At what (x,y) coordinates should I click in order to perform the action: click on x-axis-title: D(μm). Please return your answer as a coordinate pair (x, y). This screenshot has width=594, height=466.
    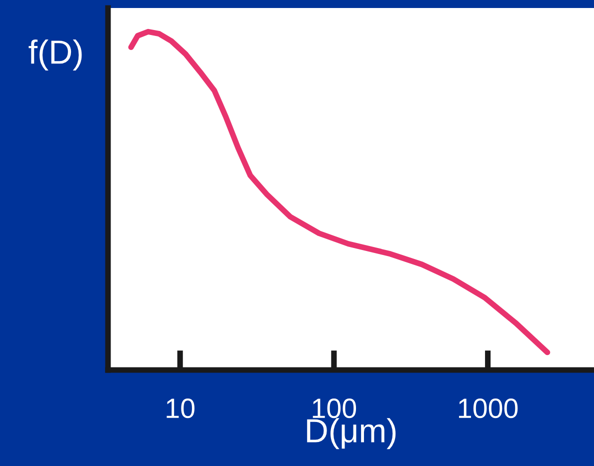
    Looking at the image, I should click on (351, 434).